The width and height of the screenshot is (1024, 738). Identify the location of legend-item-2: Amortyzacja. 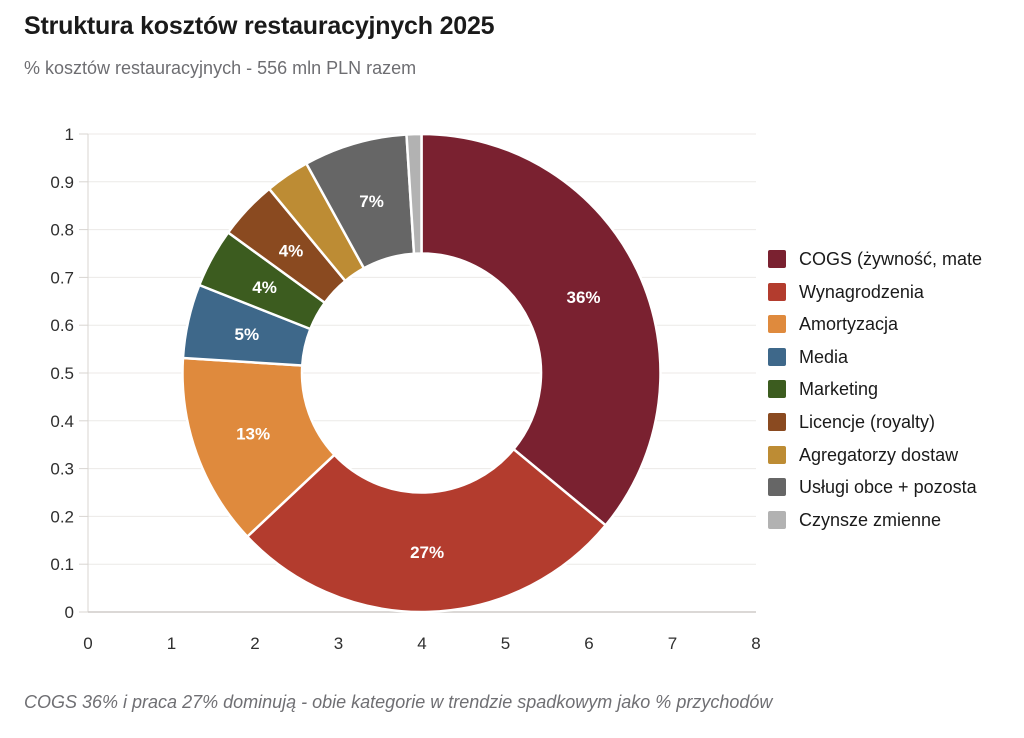
(896, 324).